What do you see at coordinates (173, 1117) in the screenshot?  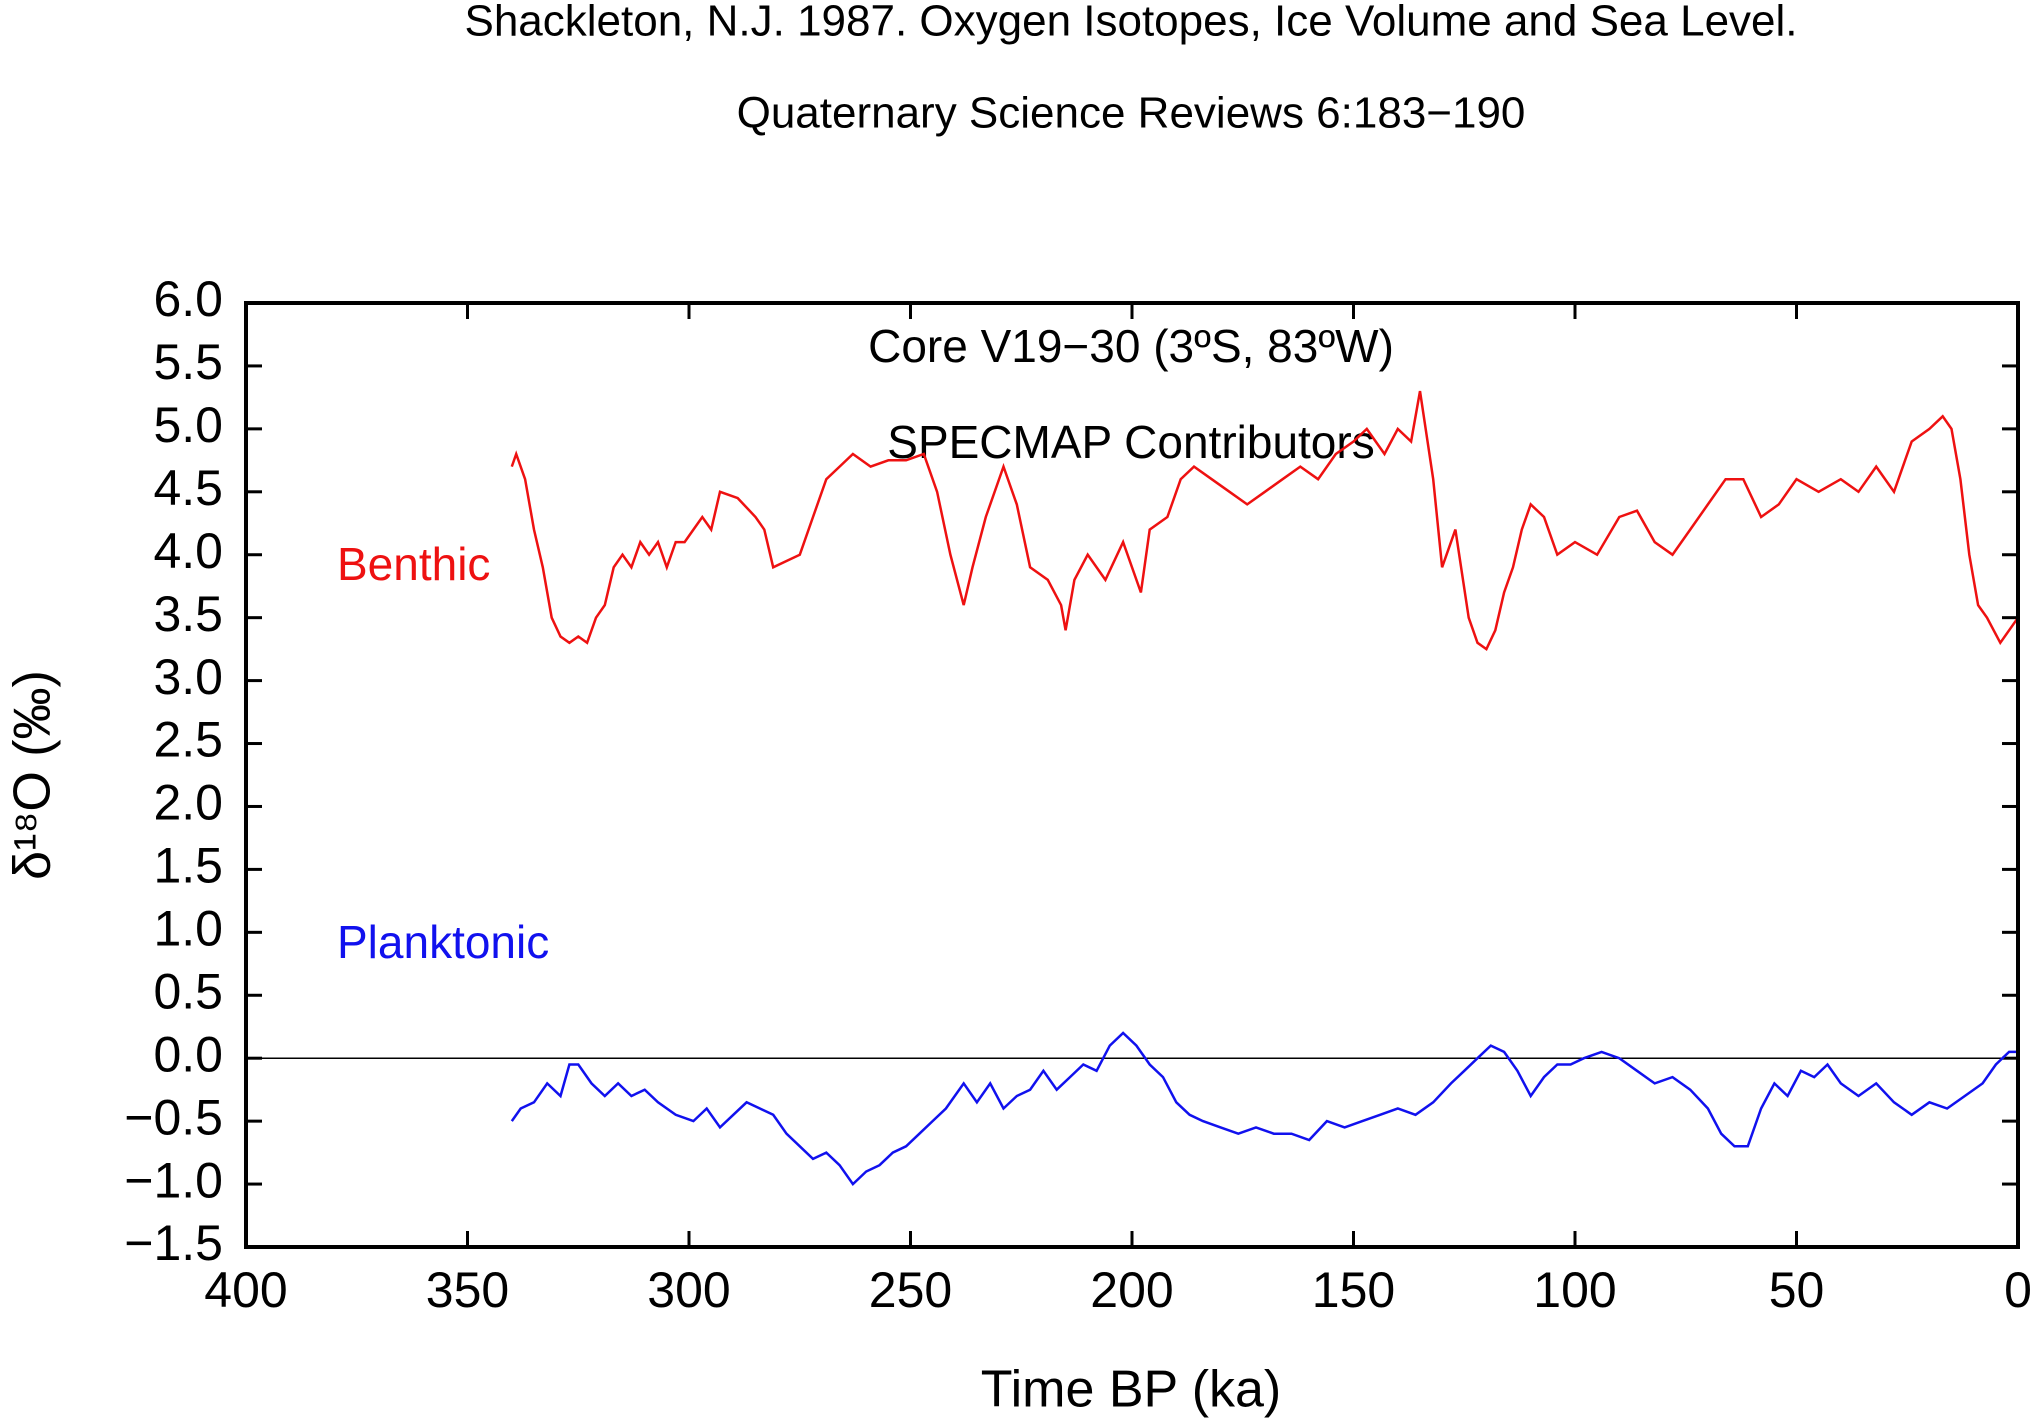 I see `y-tick-label: −0.5` at bounding box center [173, 1117].